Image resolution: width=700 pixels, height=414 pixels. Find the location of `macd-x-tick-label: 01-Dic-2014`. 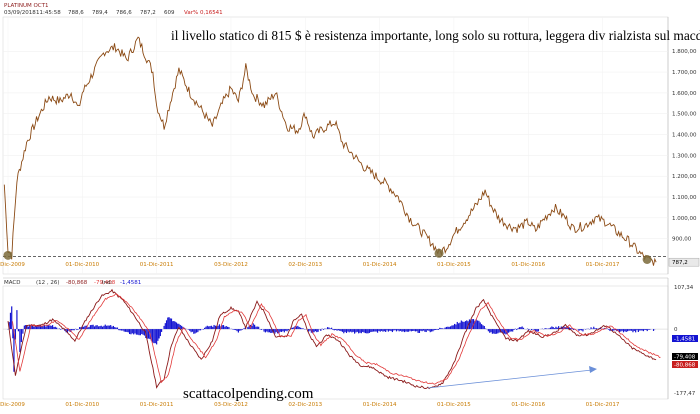

macd-x-tick-label: 01-Dic-2014 is located at coordinates (380, 405).